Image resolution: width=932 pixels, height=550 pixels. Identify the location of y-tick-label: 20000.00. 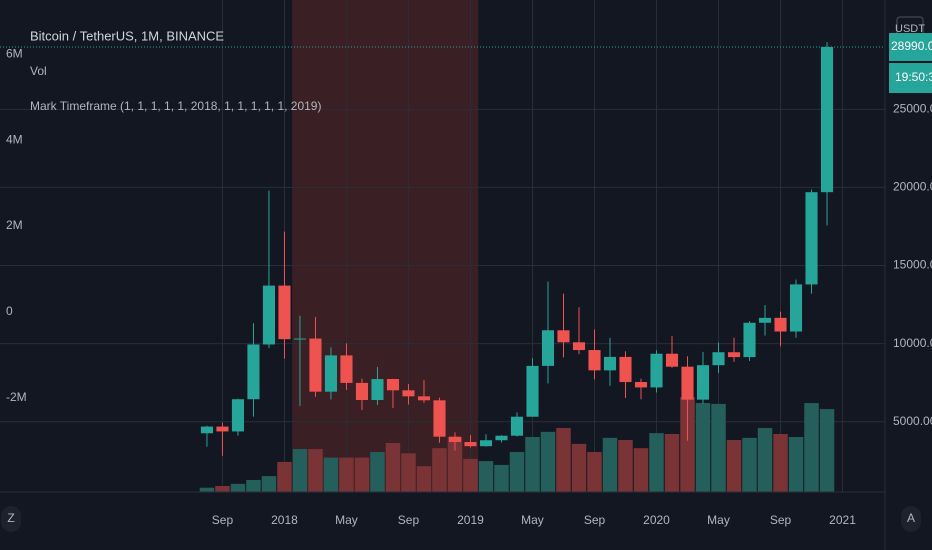
(912, 187).